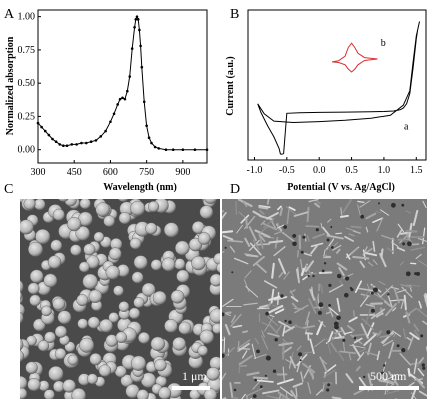 This screenshot has width=433, height=409. I want to click on chart-a-frame, so click(122, 86).